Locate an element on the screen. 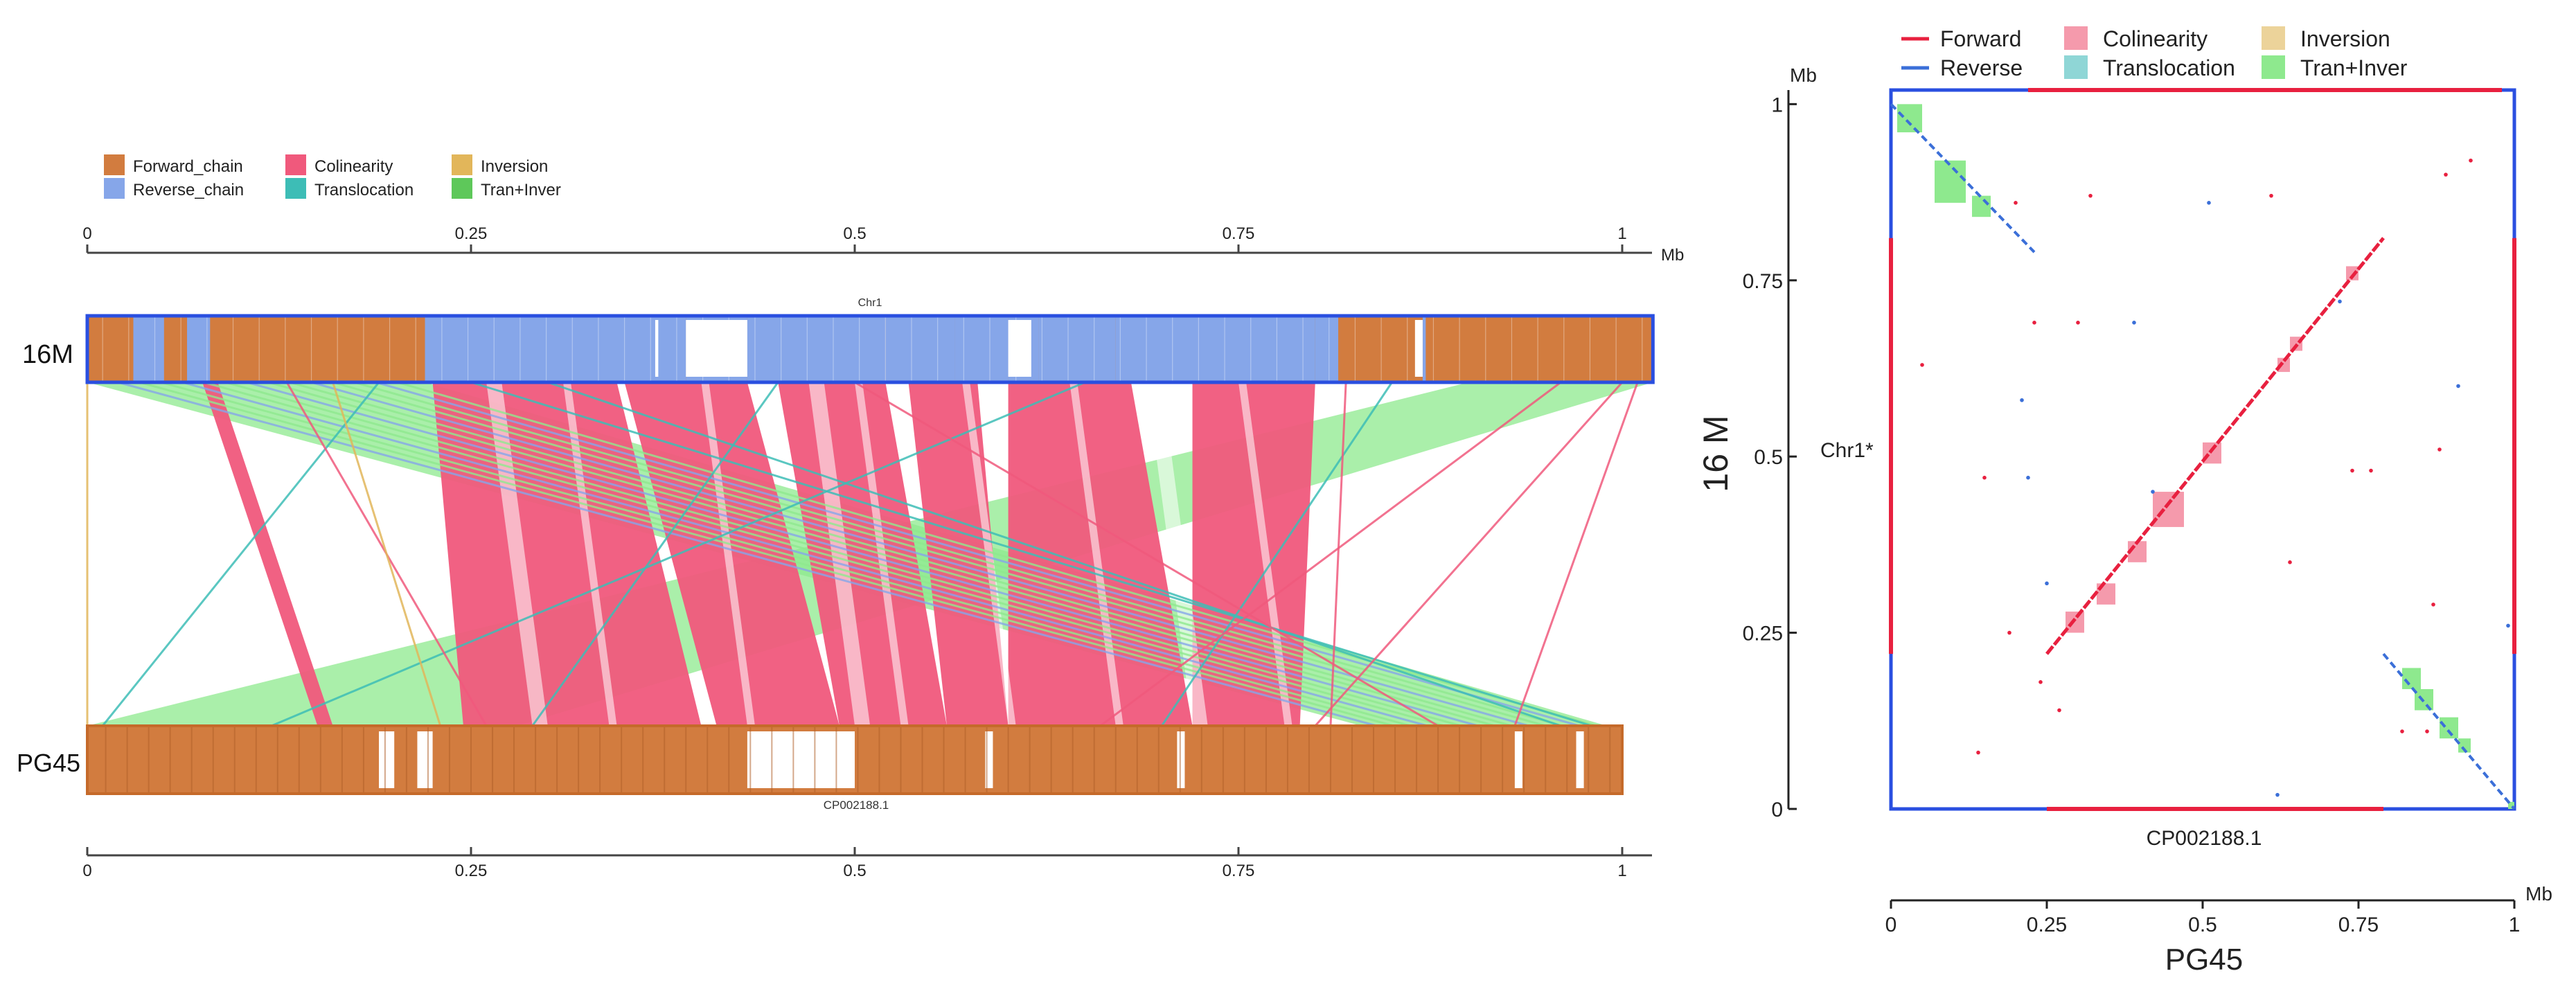 This screenshot has width=2576, height=989. tick-label: 0.5 is located at coordinates (854, 233).